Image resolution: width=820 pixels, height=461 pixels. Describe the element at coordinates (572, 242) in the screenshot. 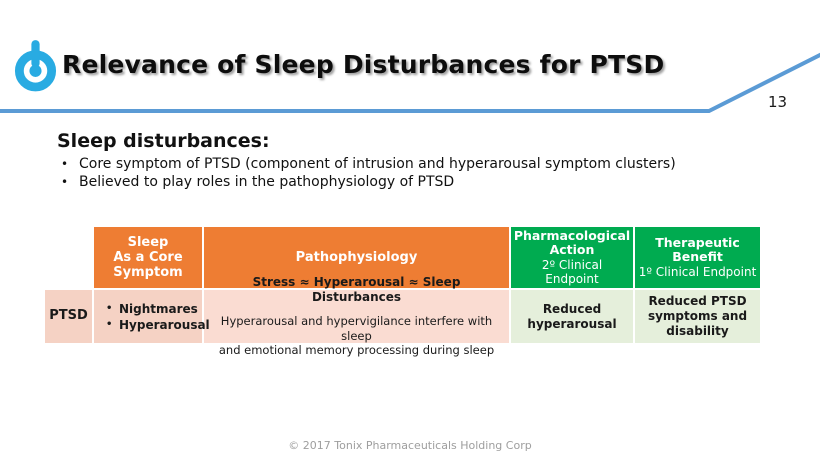

I see `header-pharm-action-title: Pharmacological Action` at that location.